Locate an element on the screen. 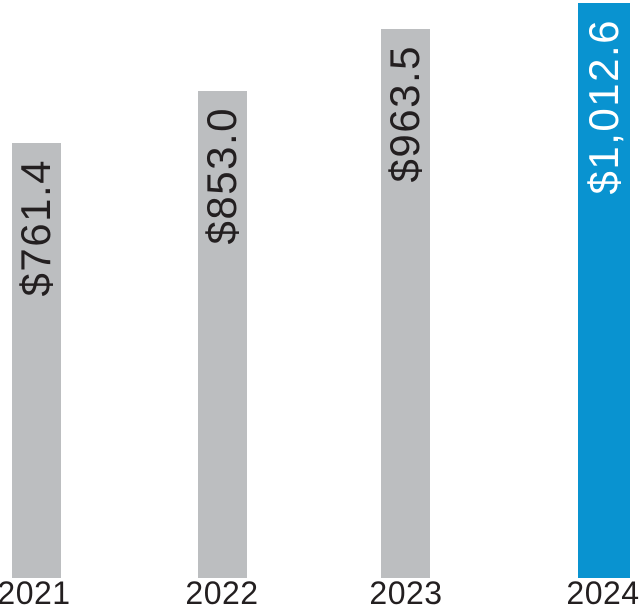 The width and height of the screenshot is (643, 611). bar-value-2023: $963.5 is located at coordinates (405, 114).